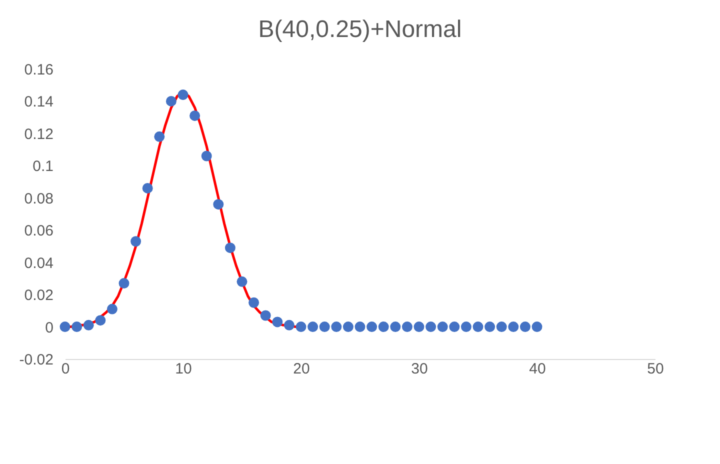 The image size is (720, 464). I want to click on x-tick-label: 40, so click(537, 369).